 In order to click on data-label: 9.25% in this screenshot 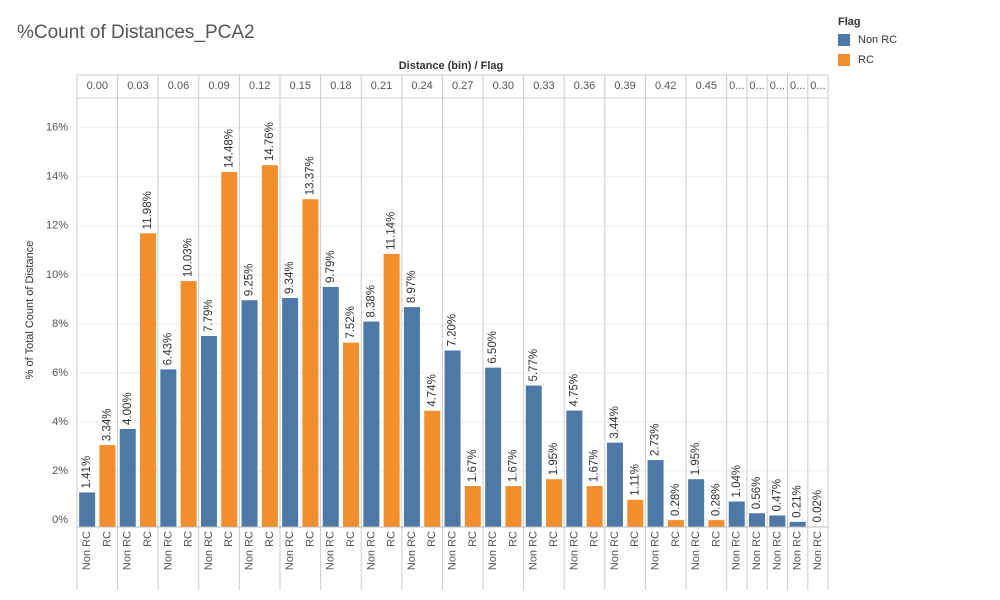, I will do `click(250, 280)`.